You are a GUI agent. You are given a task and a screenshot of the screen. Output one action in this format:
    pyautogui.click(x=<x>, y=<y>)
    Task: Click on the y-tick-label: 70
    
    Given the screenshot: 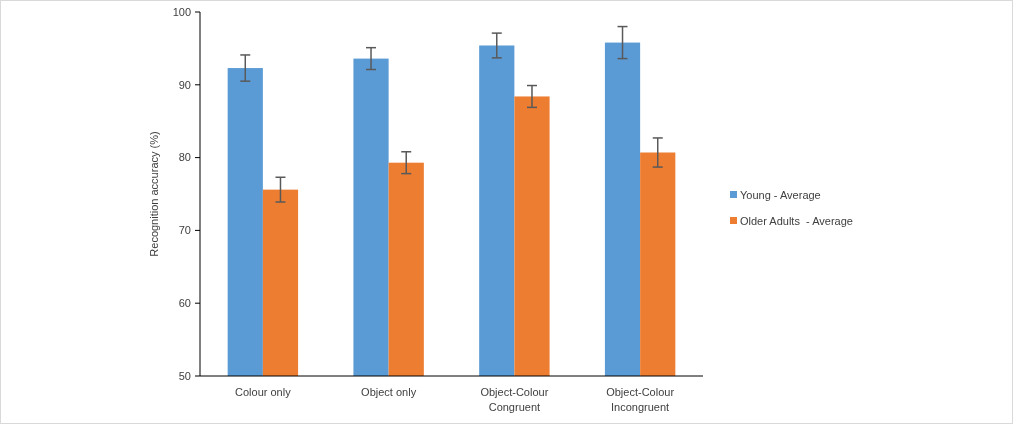 What is the action you would take?
    pyautogui.click(x=184, y=230)
    